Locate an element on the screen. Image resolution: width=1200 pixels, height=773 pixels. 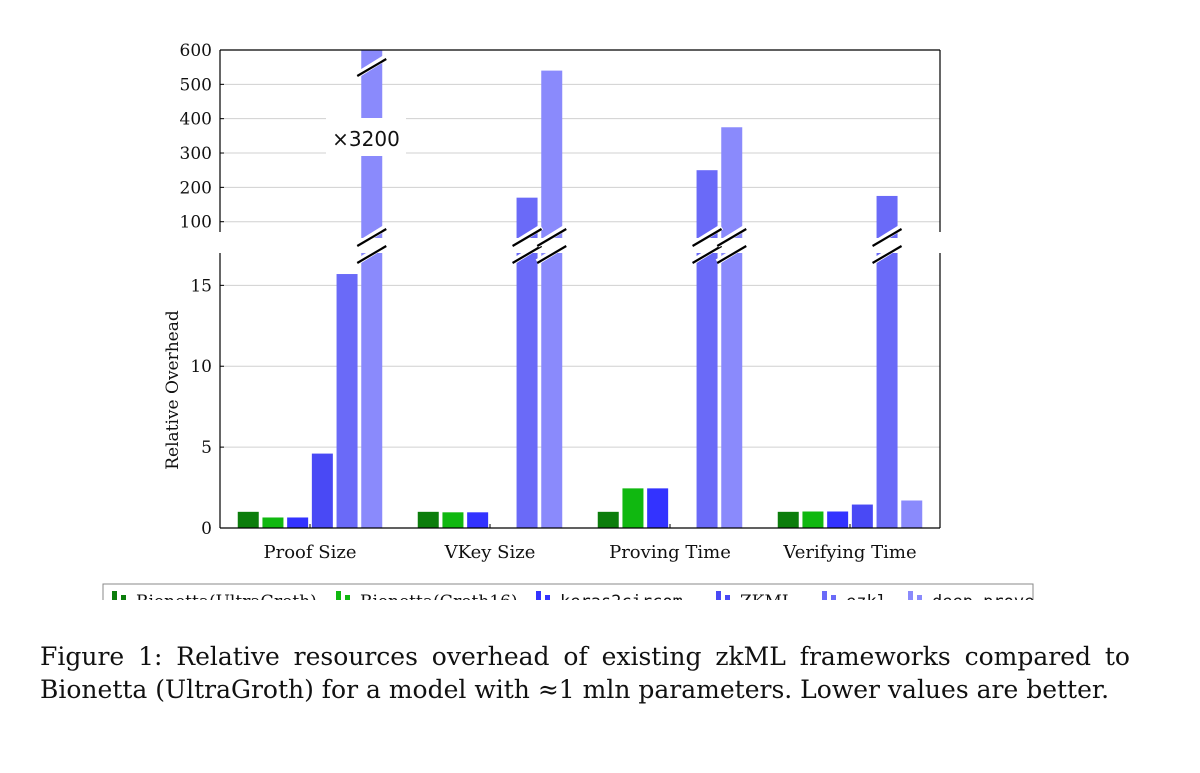
annotation-background is located at coordinates (366, 137).